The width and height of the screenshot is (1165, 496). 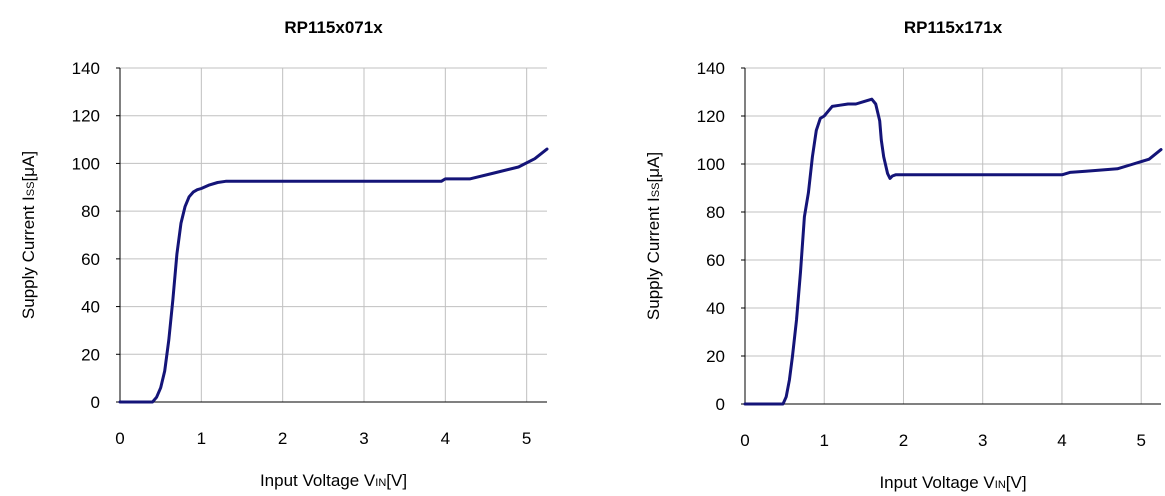 What do you see at coordinates (953, 27) in the screenshot?
I see `chart-title: RP115x171x` at bounding box center [953, 27].